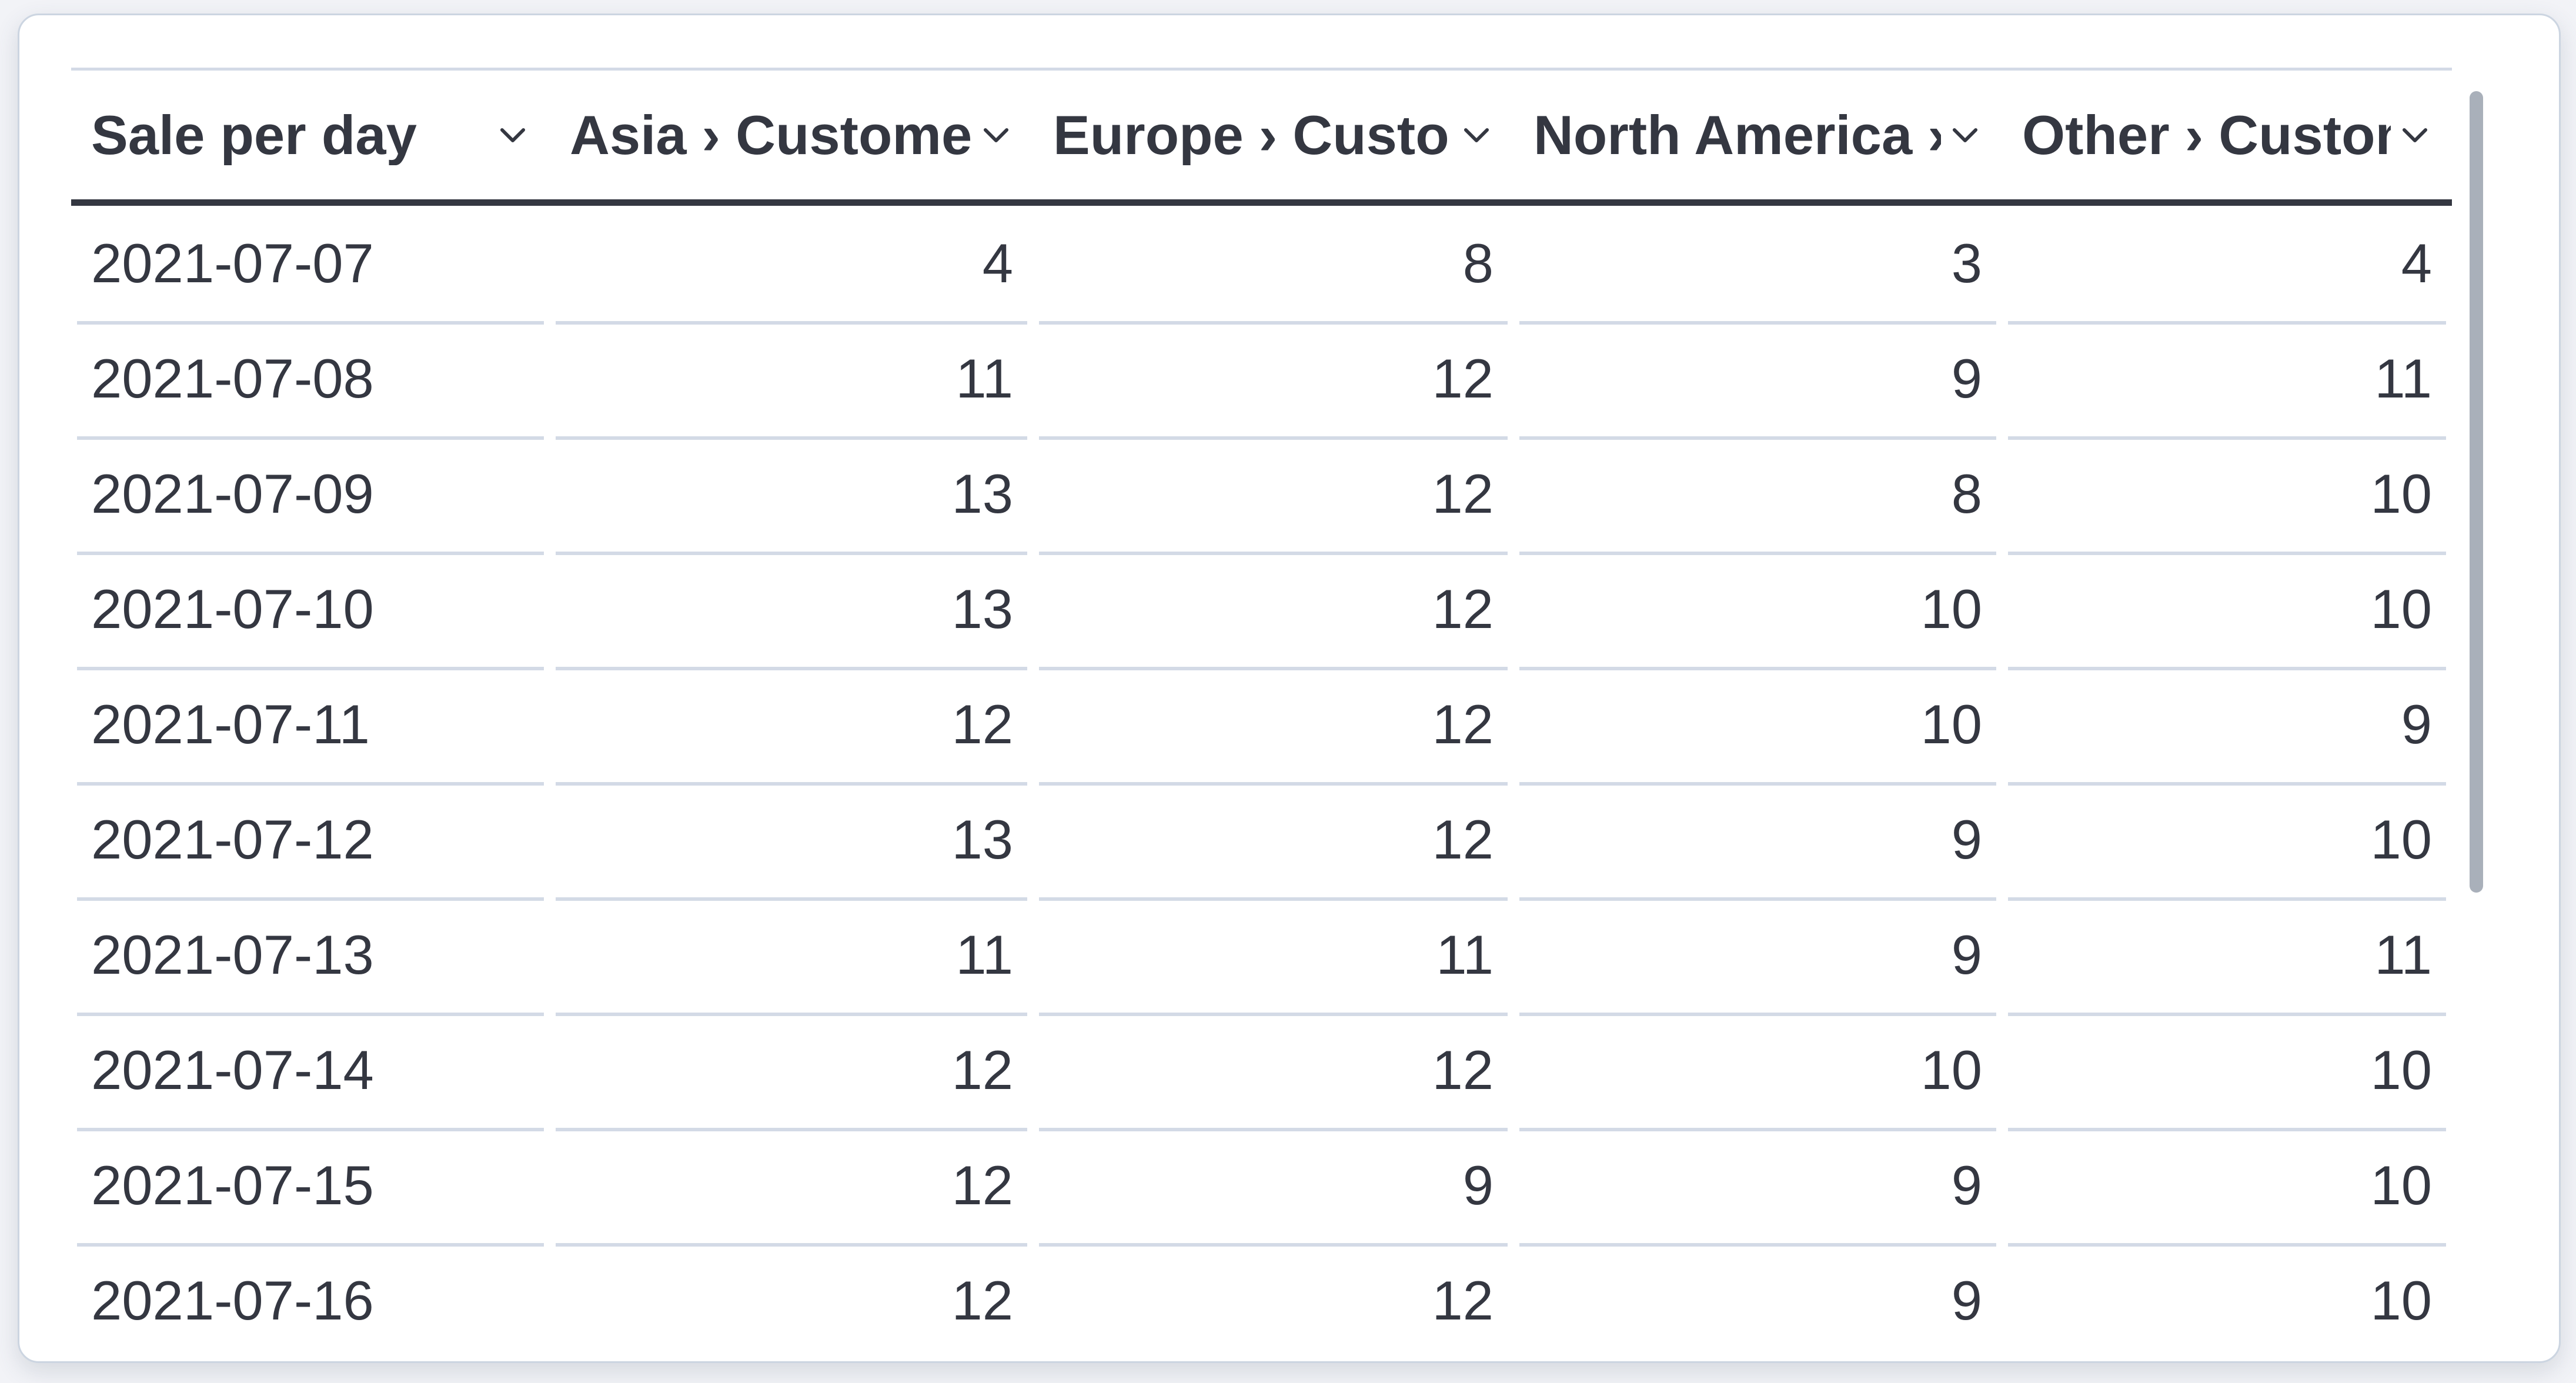 The height and width of the screenshot is (1383, 2576). I want to click on table-row: 2021-07-16 12 12 9 10, so click(1261, 1300).